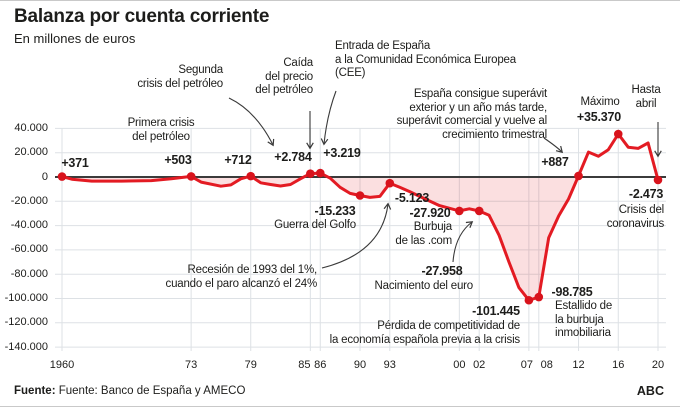 This screenshot has height=407, width=680. Describe the element at coordinates (529, 300) in the screenshot. I see `data-point-2007` at that location.